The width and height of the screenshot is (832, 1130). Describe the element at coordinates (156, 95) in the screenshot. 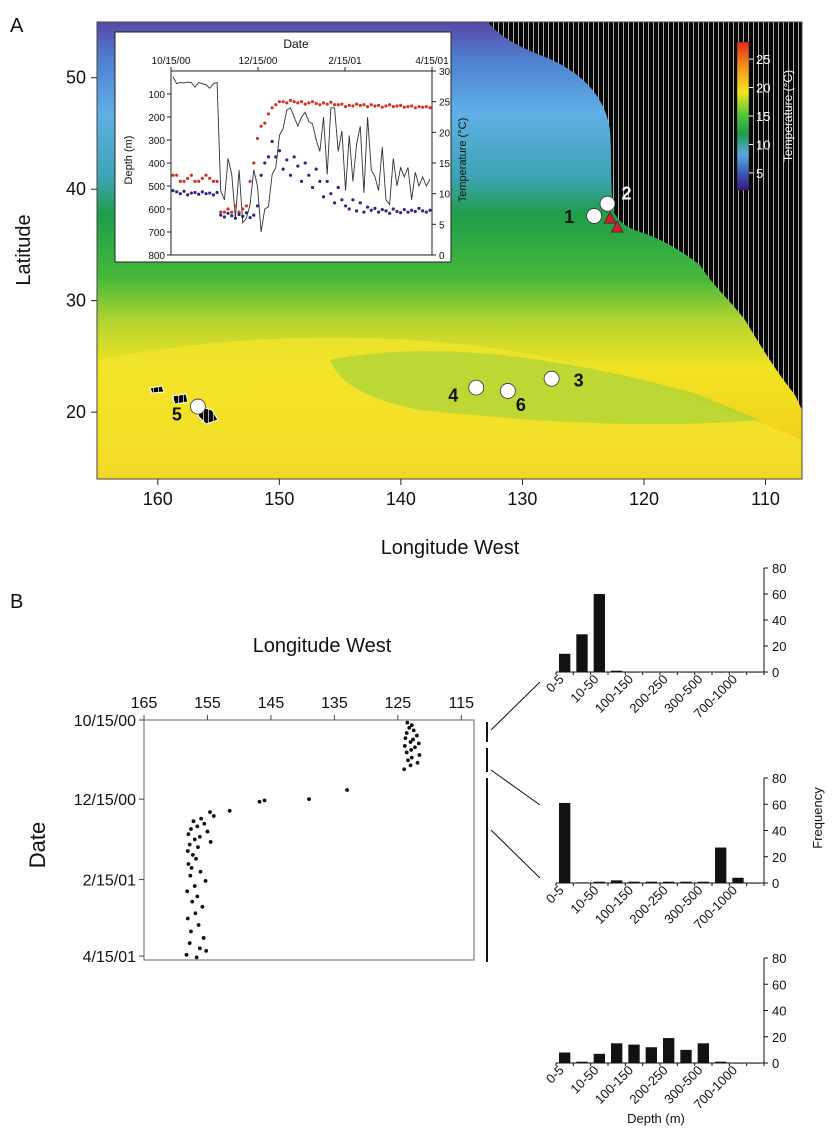

I see `inset-y-tick-label: 100` at that location.